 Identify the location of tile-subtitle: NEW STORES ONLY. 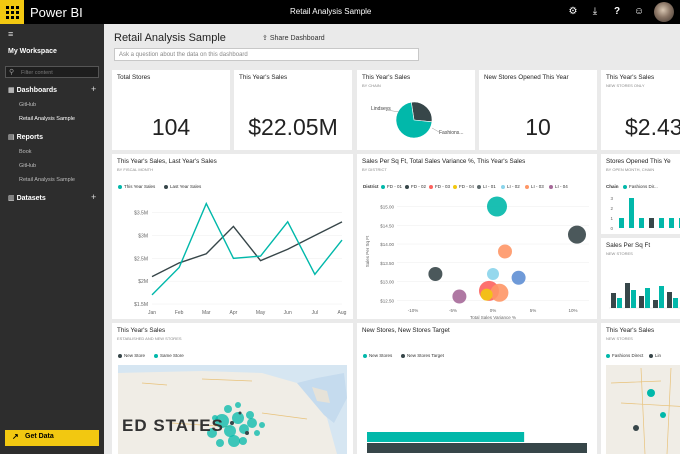
(625, 85).